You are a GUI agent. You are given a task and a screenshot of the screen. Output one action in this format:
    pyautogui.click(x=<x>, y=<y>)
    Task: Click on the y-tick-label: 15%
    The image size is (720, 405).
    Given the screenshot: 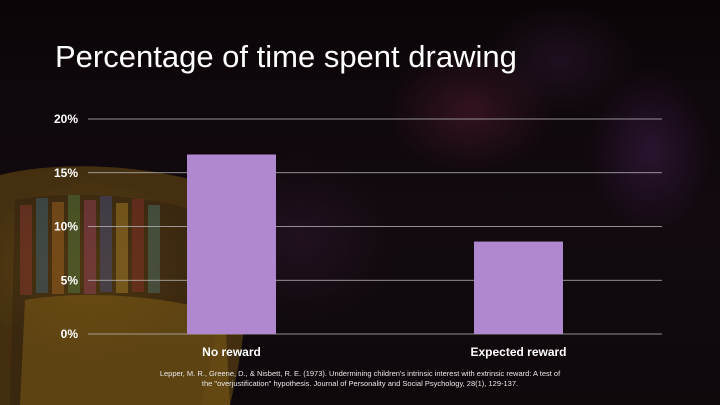 What is the action you would take?
    pyautogui.click(x=66, y=173)
    